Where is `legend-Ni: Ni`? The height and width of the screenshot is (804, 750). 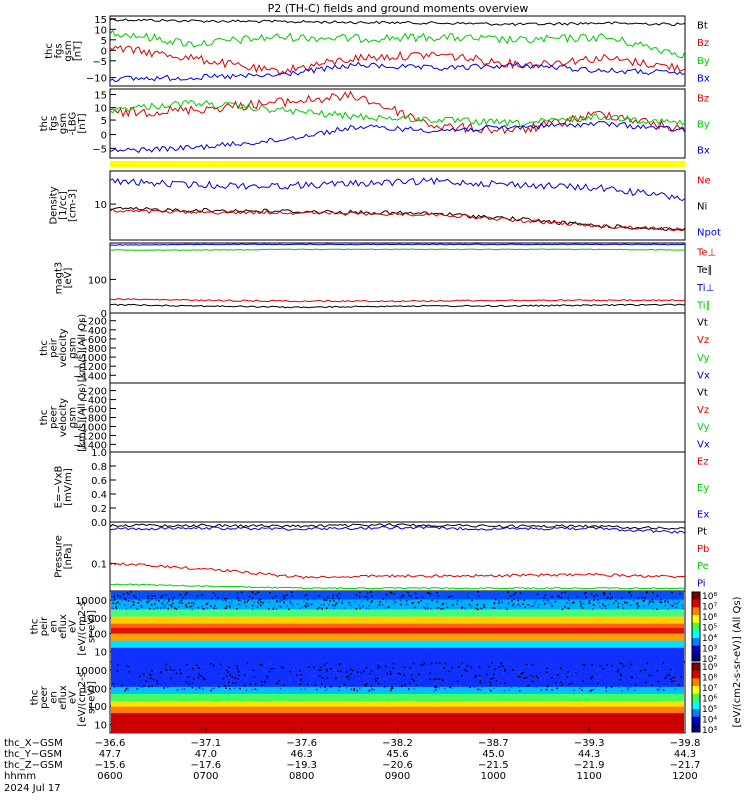 legend-Ni: Ni is located at coordinates (702, 207).